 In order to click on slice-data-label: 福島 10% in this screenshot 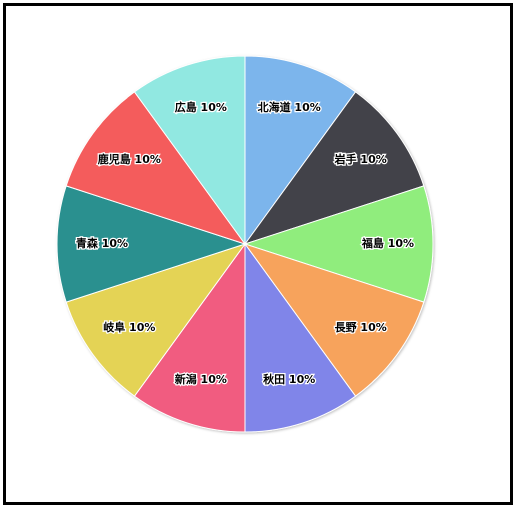, I will do `click(387, 243)`.